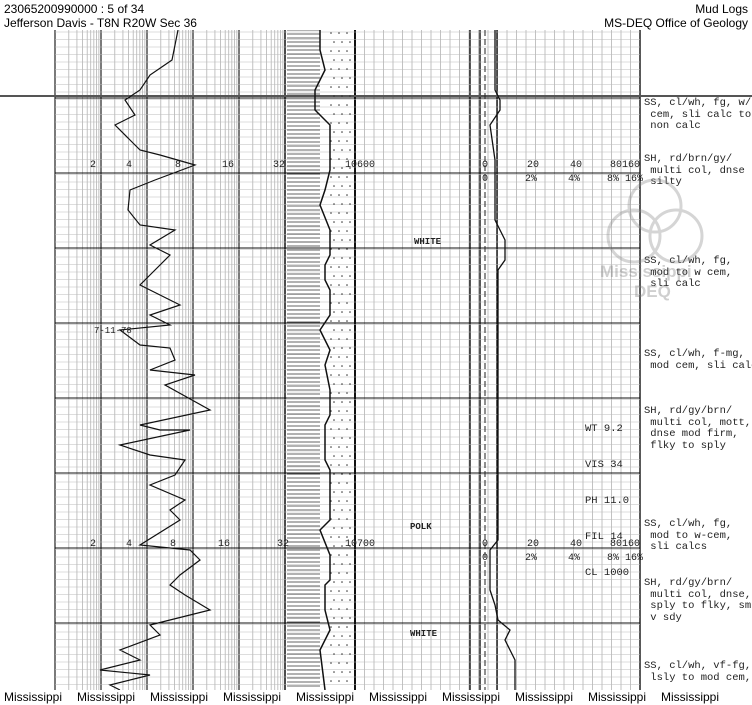 This screenshot has height=705, width=752. Describe the element at coordinates (100, 23) in the screenshot. I see `well-location: Jefferson Davis - T8N R20W Sec 36` at that location.